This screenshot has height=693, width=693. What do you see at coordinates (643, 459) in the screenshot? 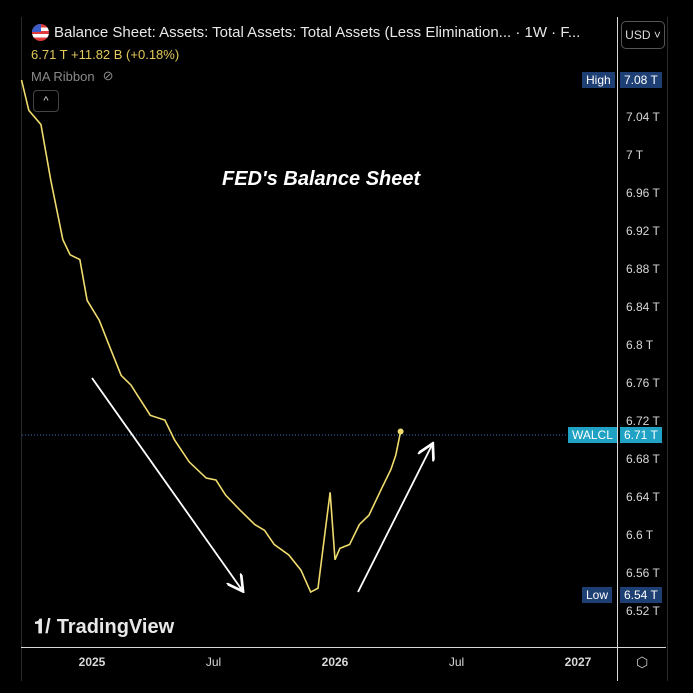
I see `y-tick-label: 6.68 T` at bounding box center [643, 459].